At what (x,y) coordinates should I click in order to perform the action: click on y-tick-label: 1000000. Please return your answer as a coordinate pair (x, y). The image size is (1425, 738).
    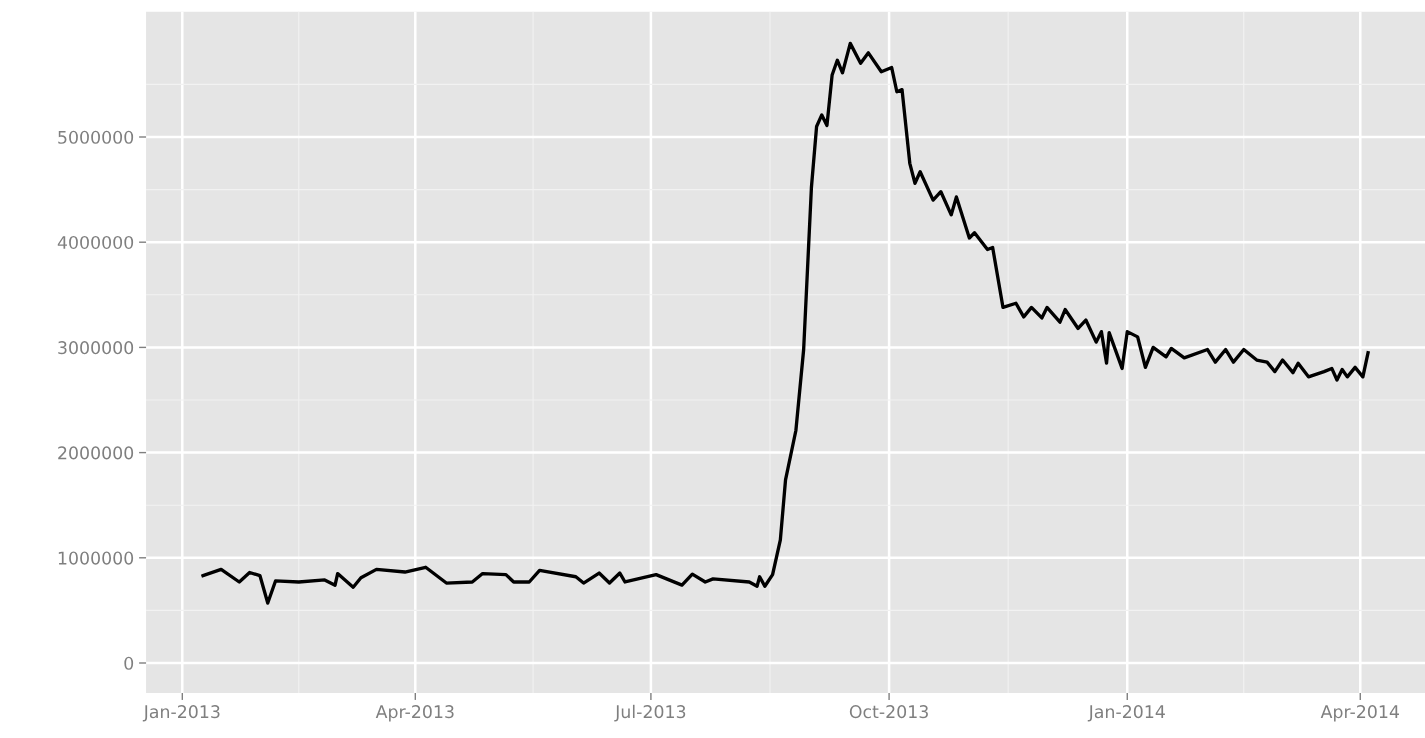
    Looking at the image, I should click on (96, 558).